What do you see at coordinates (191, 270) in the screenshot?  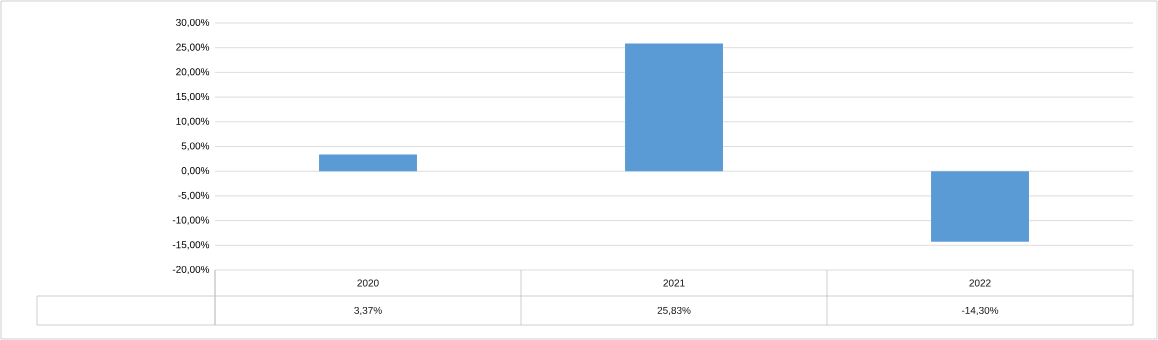 I see `y-tick-label: -20,00%` at bounding box center [191, 270].